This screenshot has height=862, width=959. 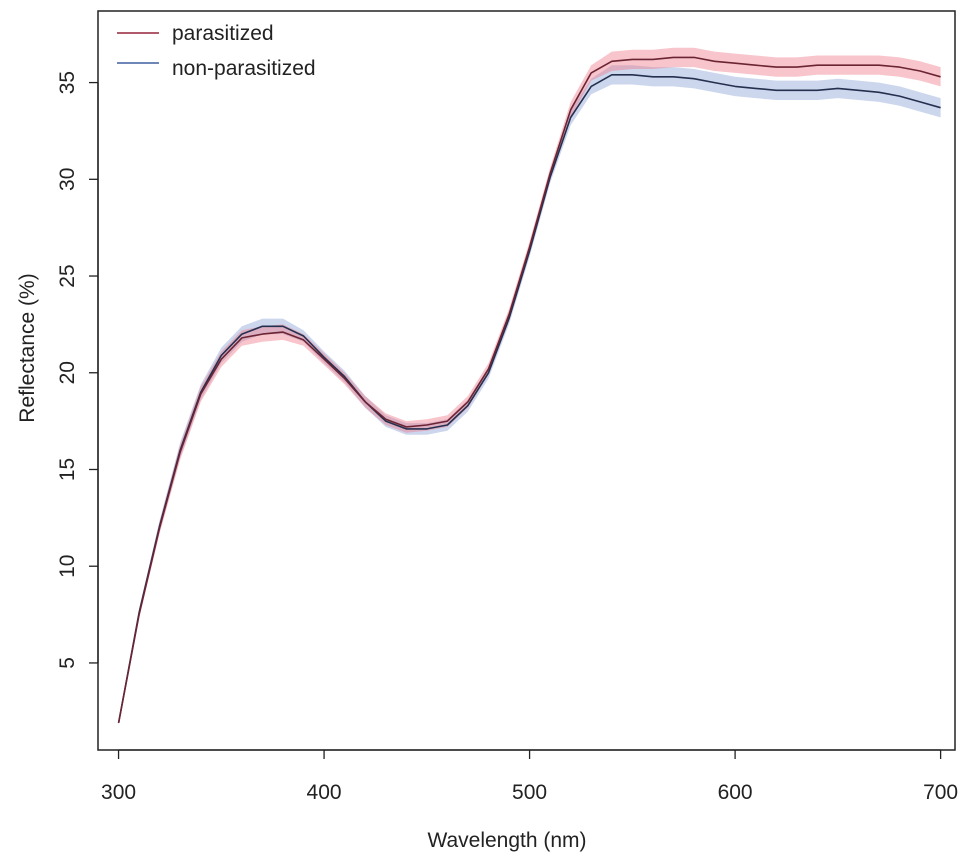 What do you see at coordinates (27, 347) in the screenshot?
I see `y-axis-title: Reflectance (%)` at bounding box center [27, 347].